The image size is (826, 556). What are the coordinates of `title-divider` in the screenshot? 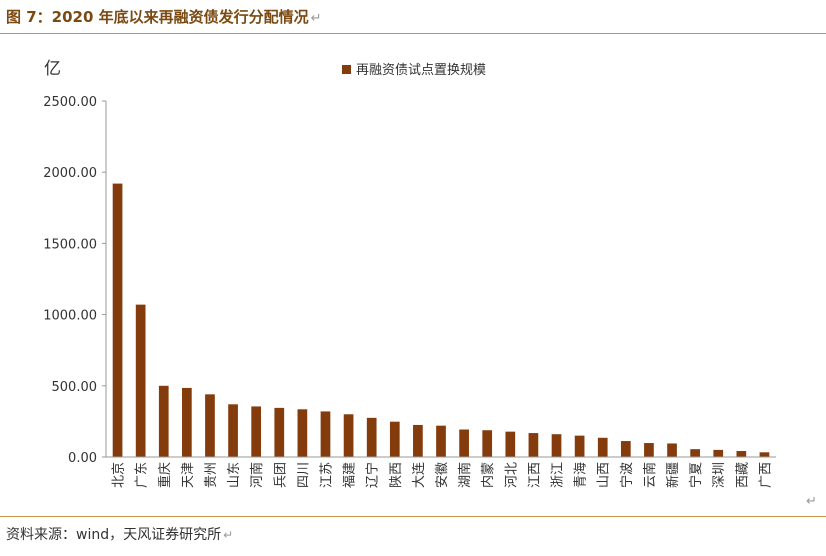 It's located at (413, 33).